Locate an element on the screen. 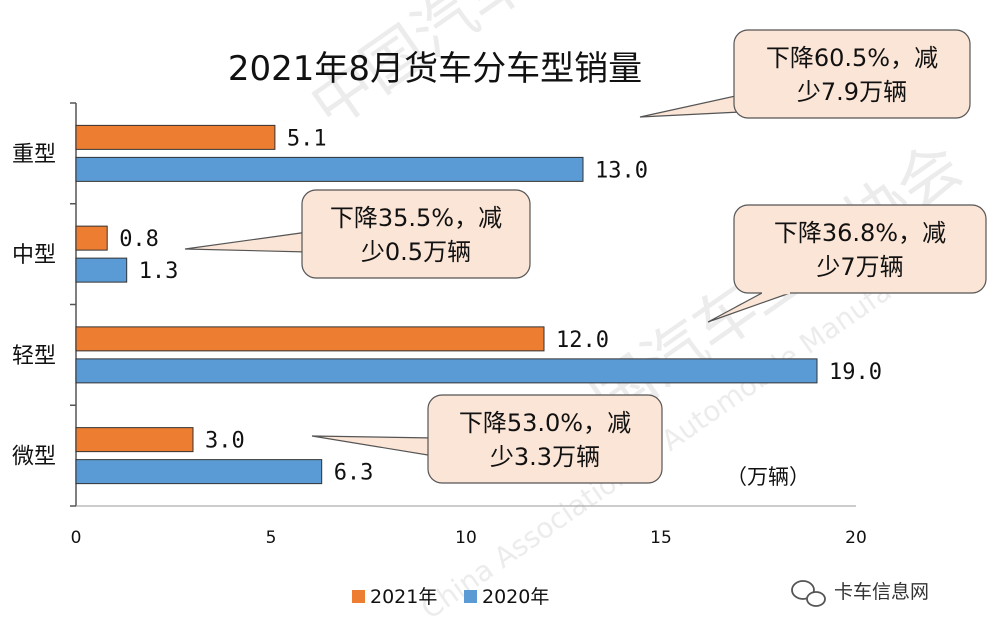 The height and width of the screenshot is (635, 1000). x-axis-tick-labels: 0 5 10 15 20 is located at coordinates (469, 538).